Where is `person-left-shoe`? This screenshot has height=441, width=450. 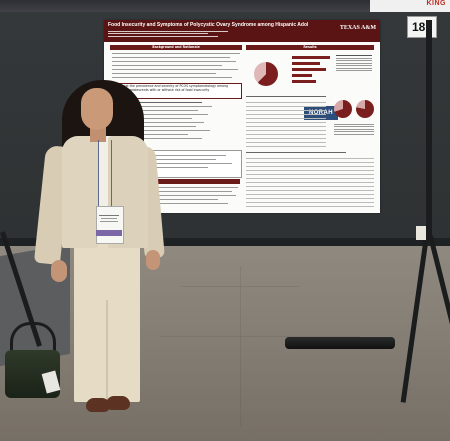 person-left-shoe is located at coordinates (98, 405).